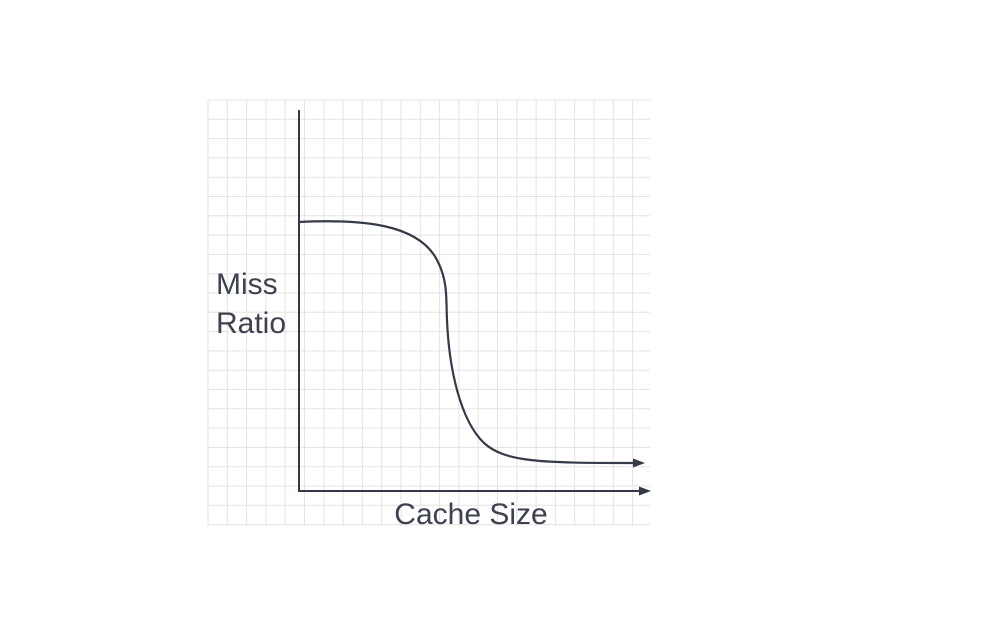 This screenshot has height=630, width=1008. What do you see at coordinates (470, 514) in the screenshot?
I see `x-axis-label: Cache Size` at bounding box center [470, 514].